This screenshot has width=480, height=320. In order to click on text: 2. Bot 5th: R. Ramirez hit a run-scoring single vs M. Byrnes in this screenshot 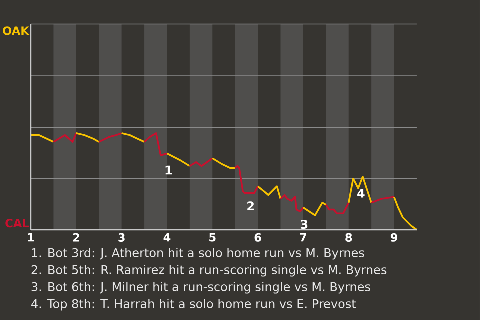, I will do `click(209, 271)`.